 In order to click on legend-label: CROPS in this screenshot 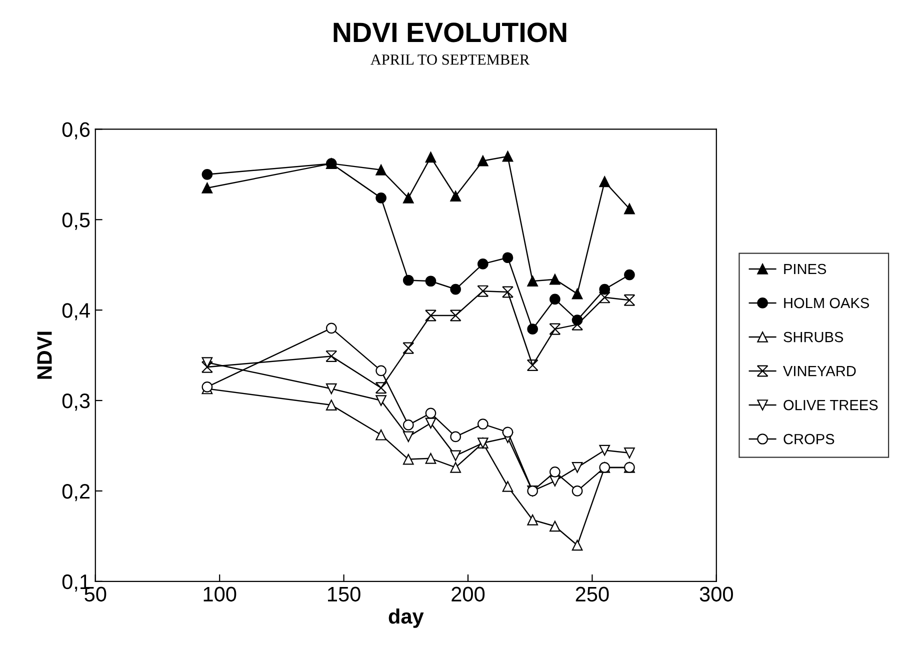, I will do `click(809, 439)`.